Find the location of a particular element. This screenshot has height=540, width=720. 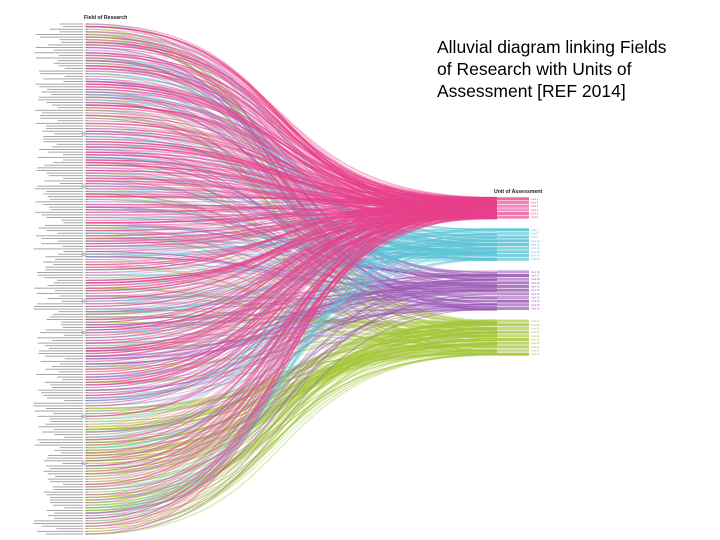

uoa-label: UoA 16 is located at coordinates (535, 272).